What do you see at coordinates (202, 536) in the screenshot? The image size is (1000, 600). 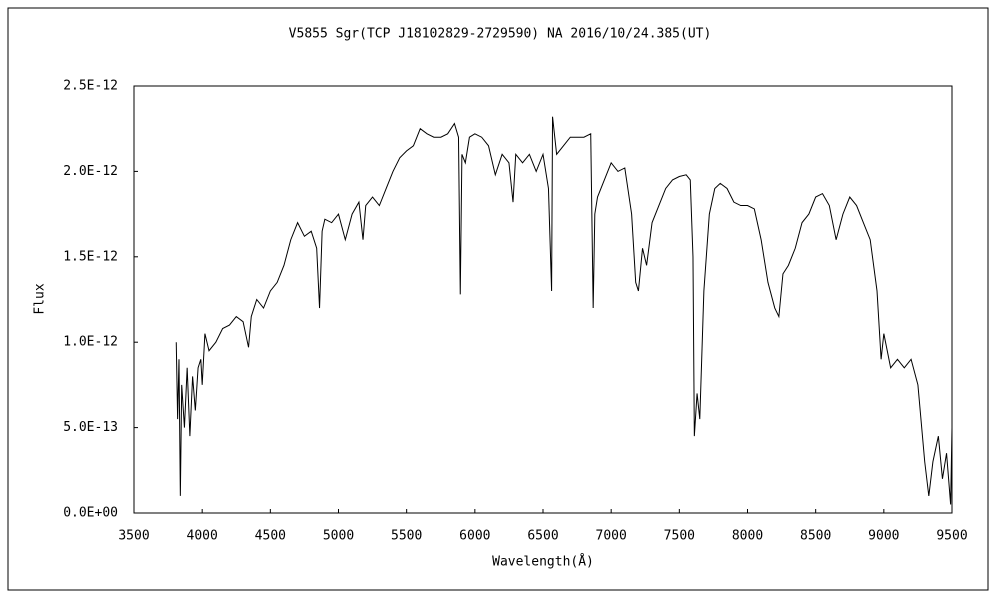 I see `x-tick-label: 4000` at bounding box center [202, 536].